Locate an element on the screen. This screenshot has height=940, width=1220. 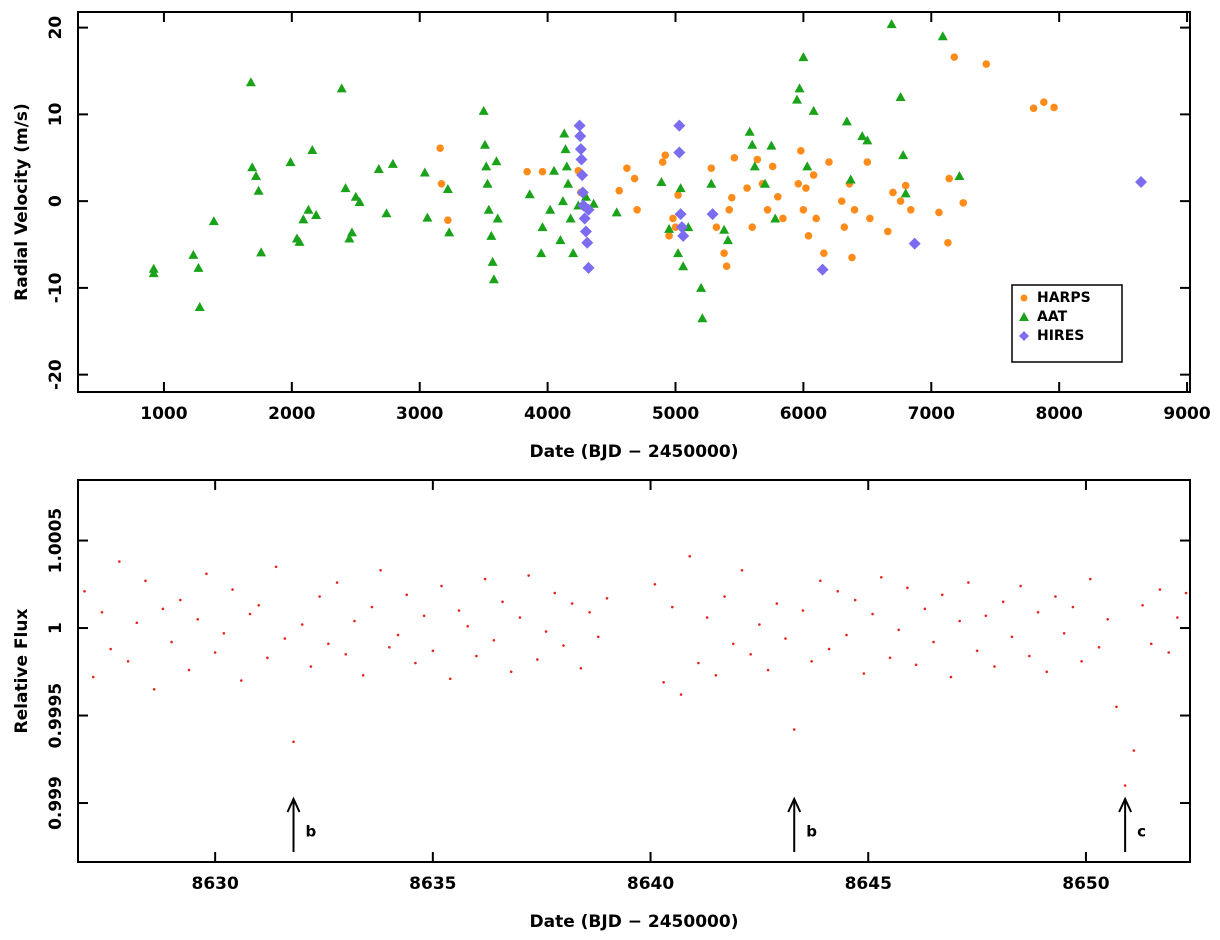
x-tick-label: 8635 is located at coordinates (432, 884).